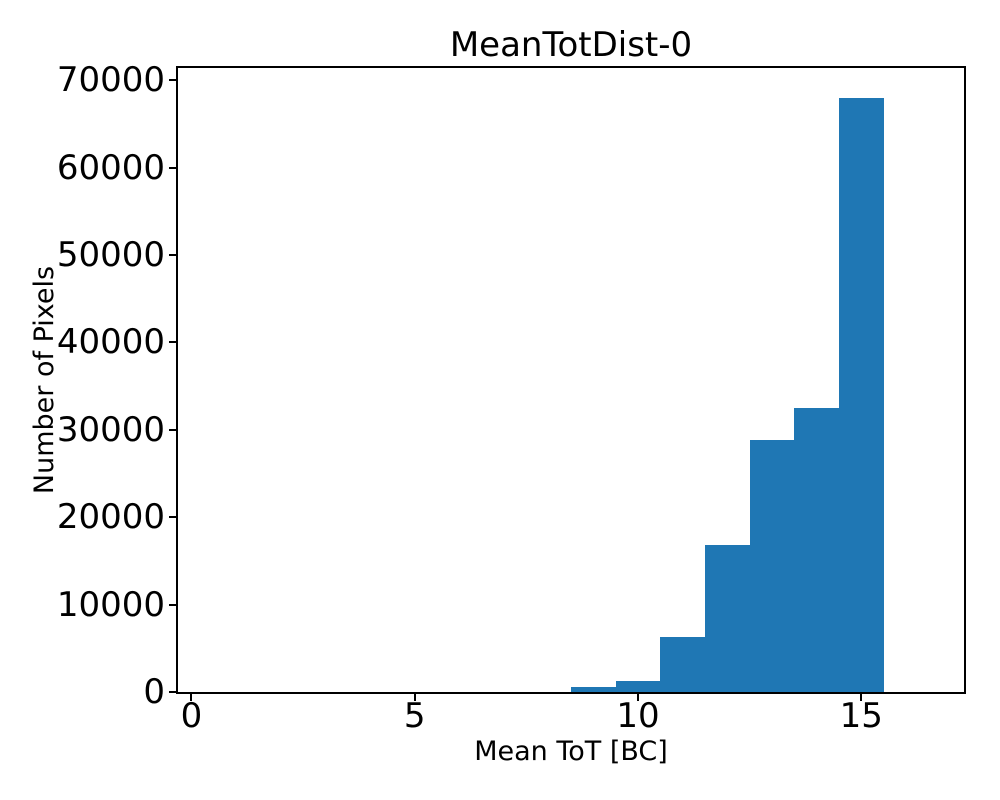 Image resolution: width=1000 pixels, height=800 pixels. Describe the element at coordinates (110, 80) in the screenshot. I see `y-axis-tick-label: 70000` at that location.